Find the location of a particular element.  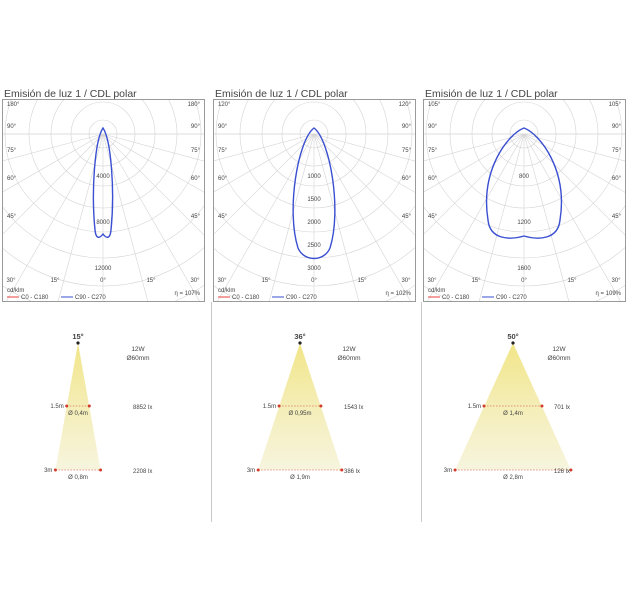

radial-value-label: 2000 is located at coordinates (314, 223).